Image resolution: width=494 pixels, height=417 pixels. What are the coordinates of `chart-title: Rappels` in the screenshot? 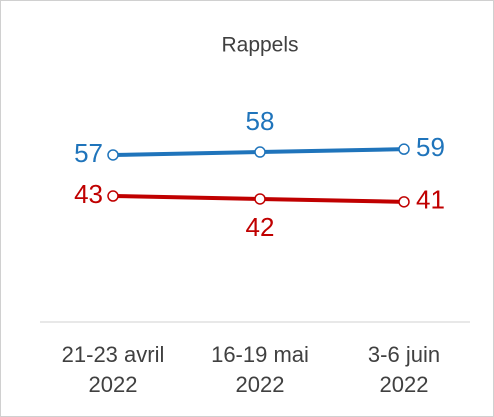 It's located at (259, 45).